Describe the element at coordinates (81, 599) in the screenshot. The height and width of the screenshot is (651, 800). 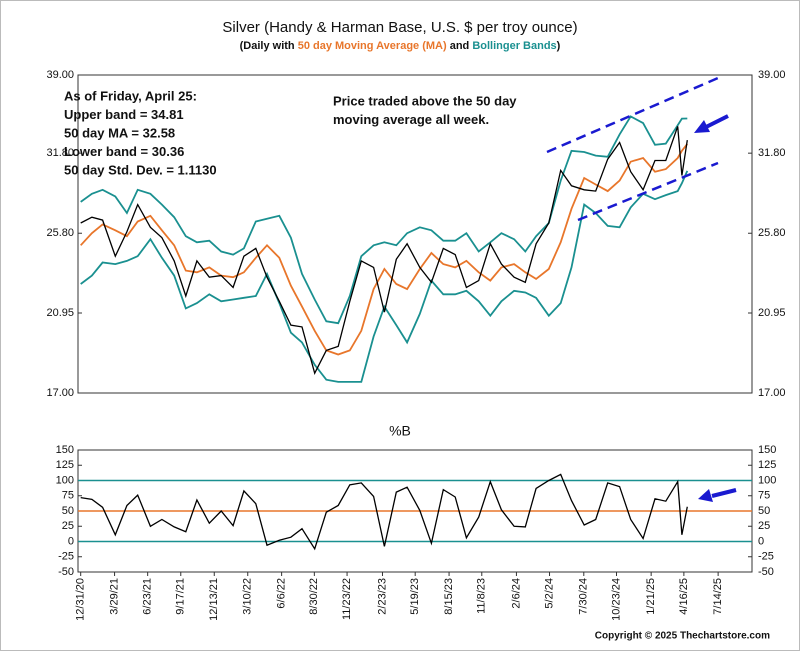
I see `x-tick-label: 12/31/20` at that location.